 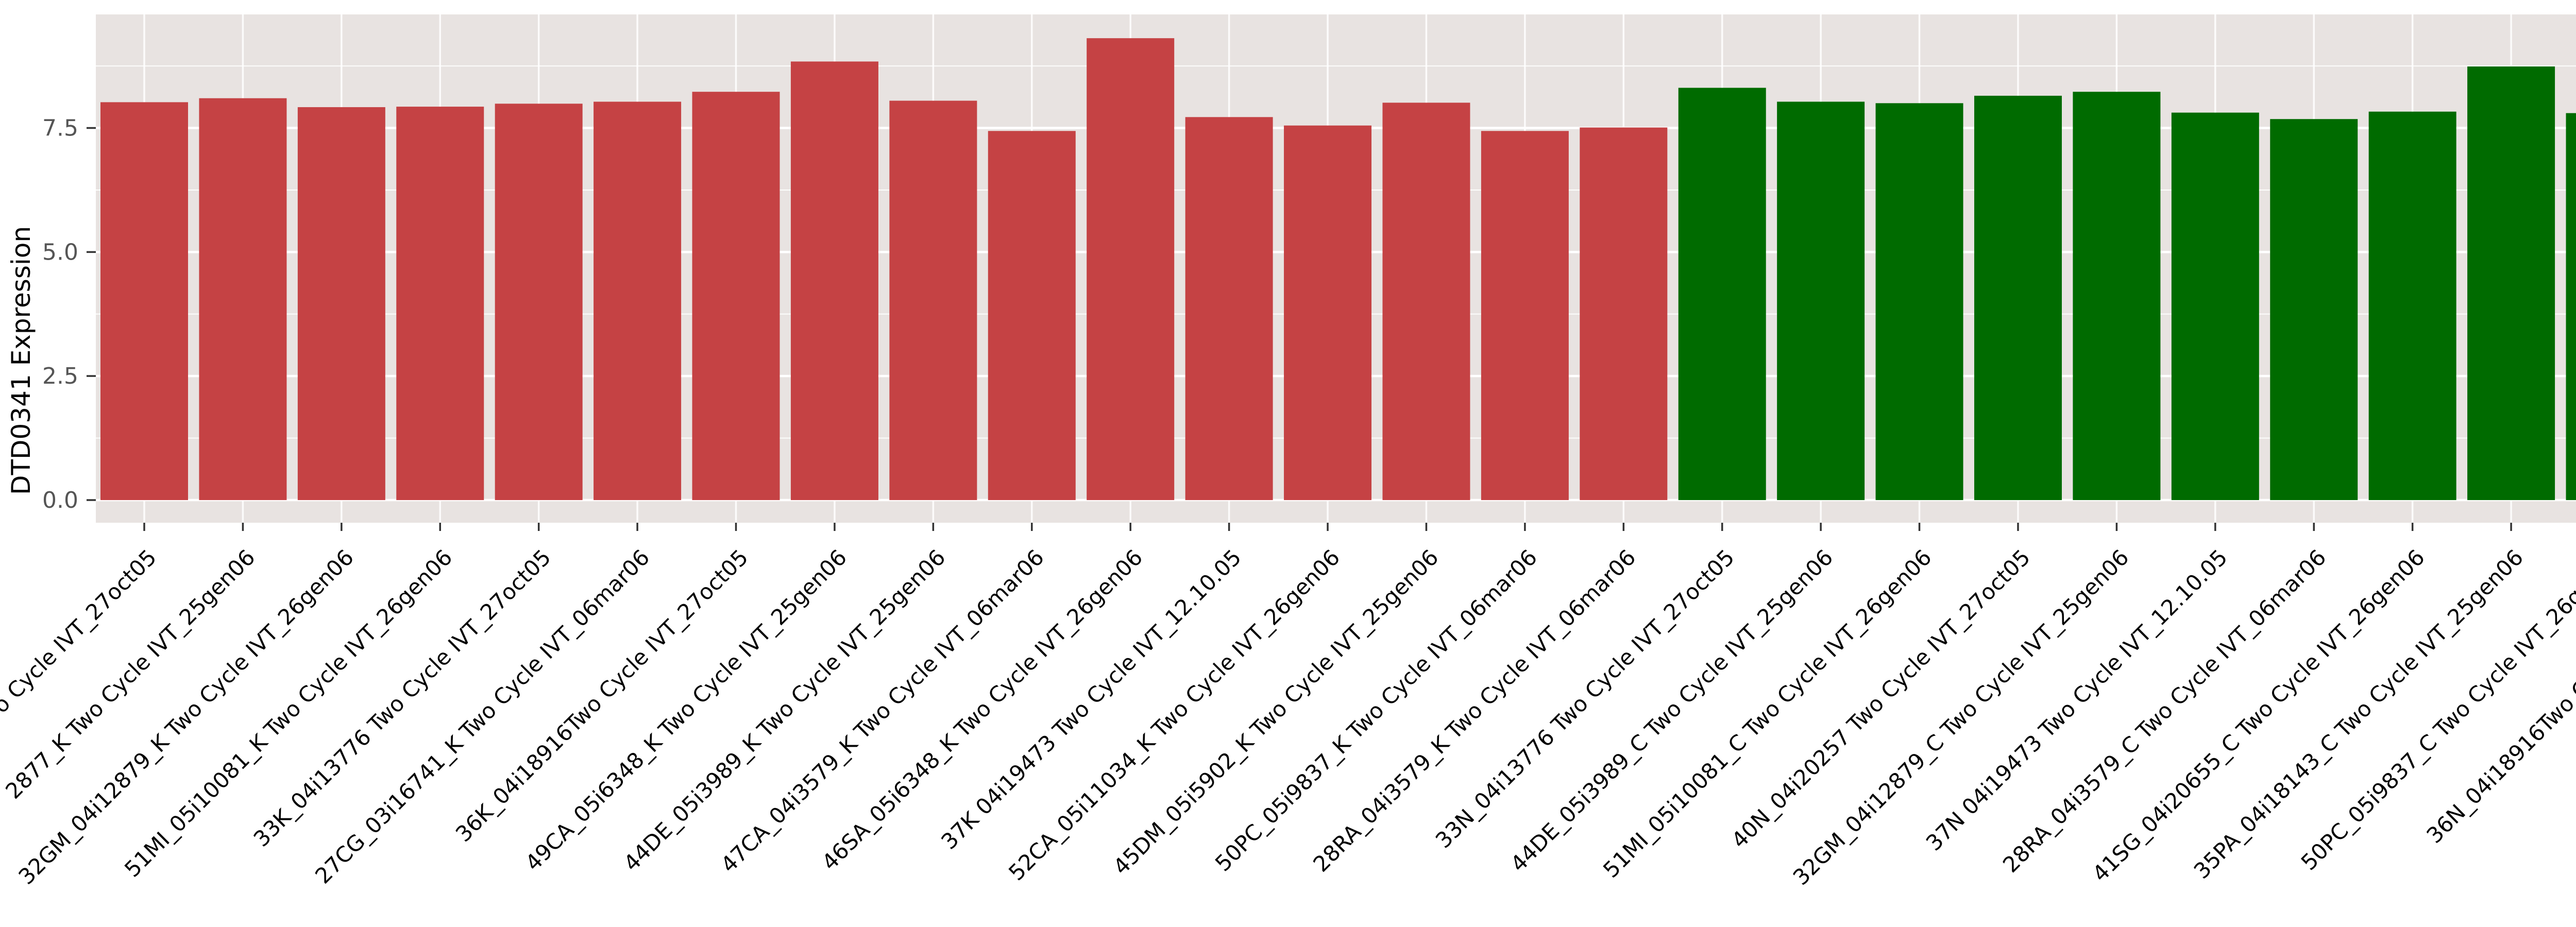 What do you see at coordinates (60, 252) in the screenshot?
I see `y-tick-label: 5.0` at bounding box center [60, 252].